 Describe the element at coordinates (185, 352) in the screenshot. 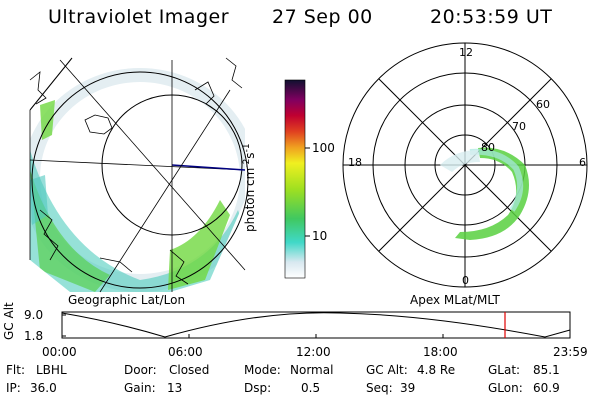

I see `time-tick-0600: 06:00` at that location.